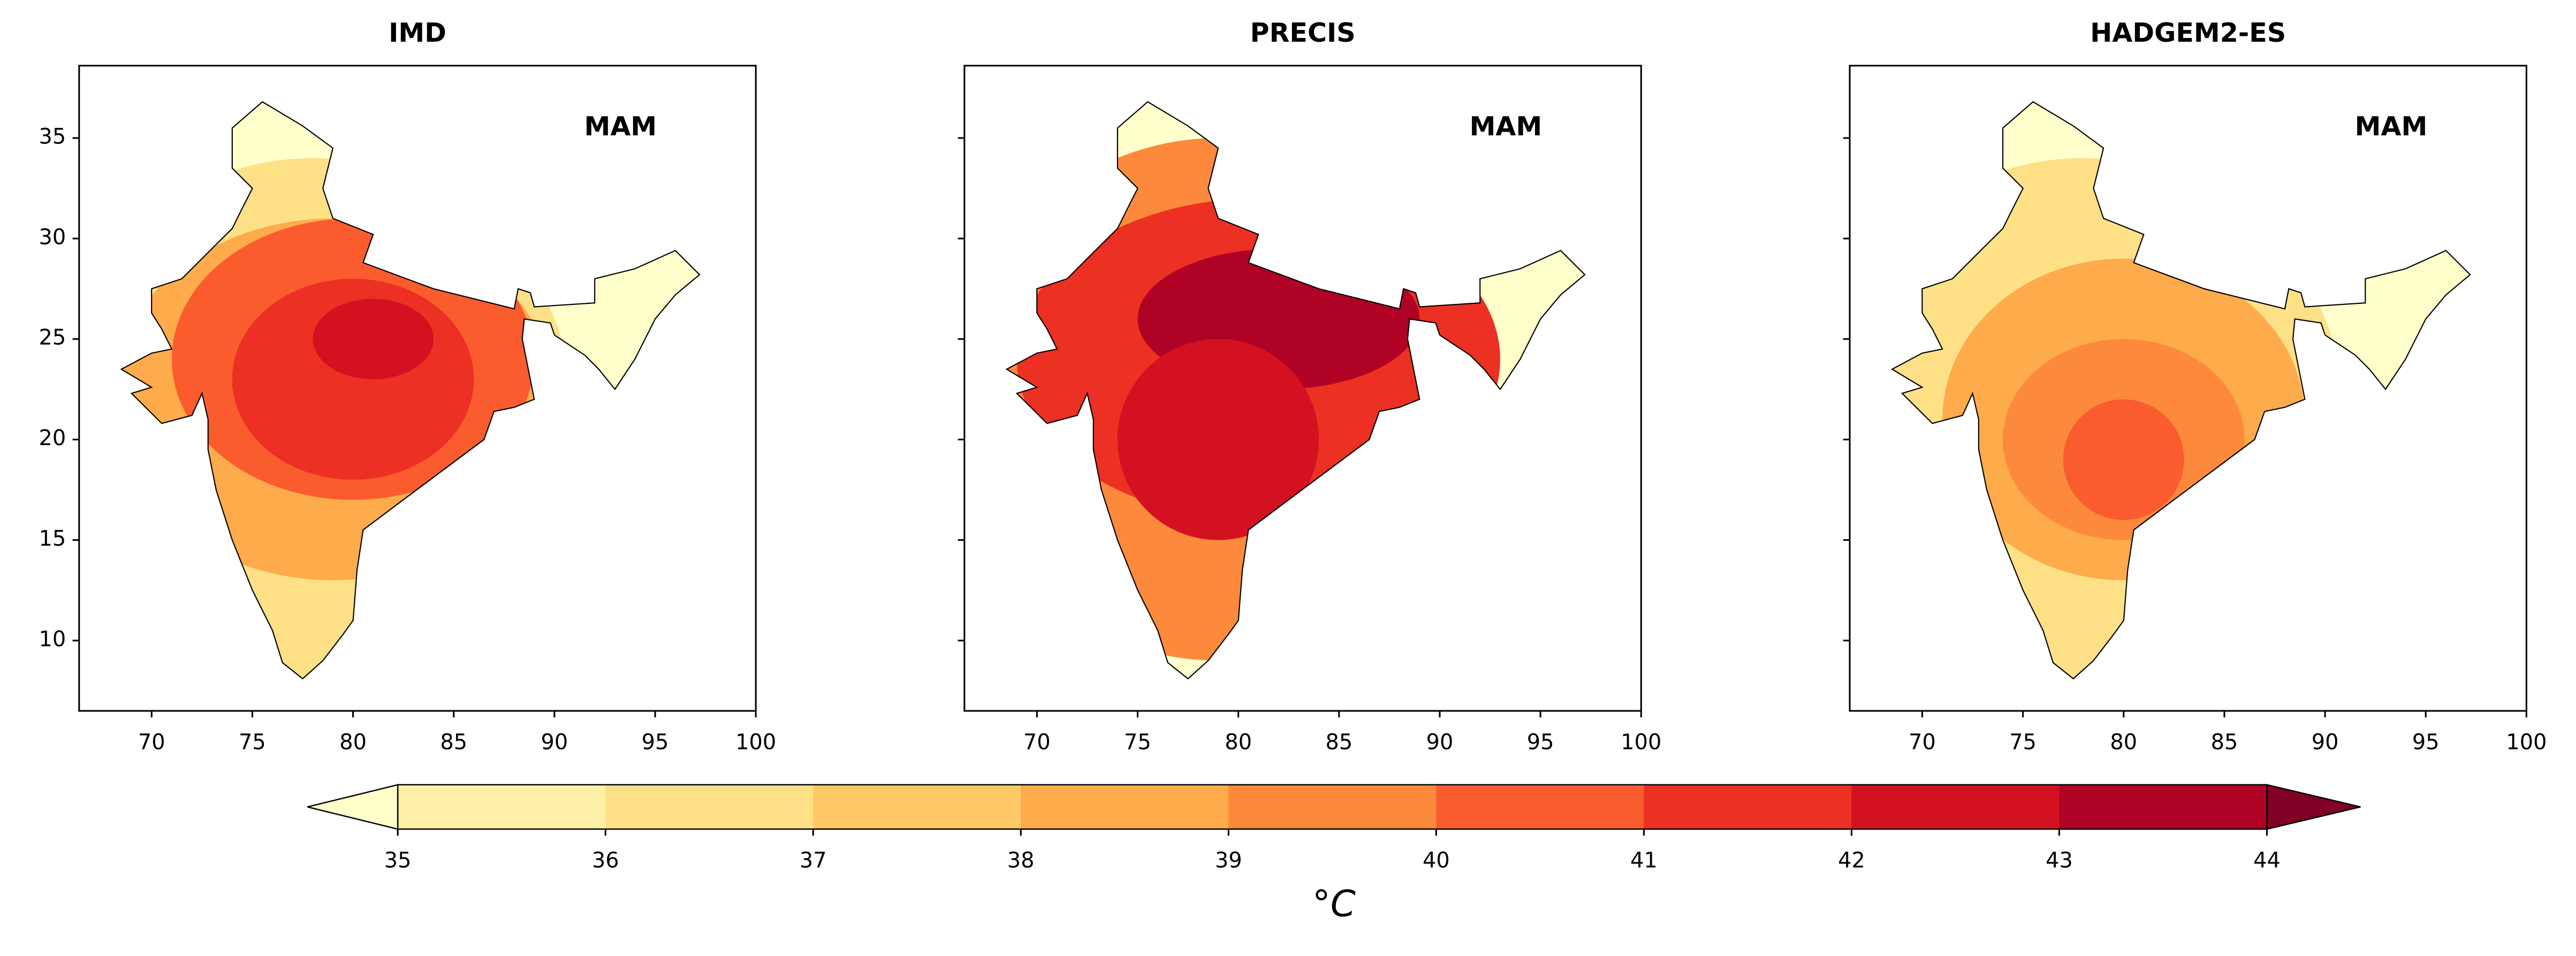  I want to click on y-tick-label: 15, so click(52, 538).